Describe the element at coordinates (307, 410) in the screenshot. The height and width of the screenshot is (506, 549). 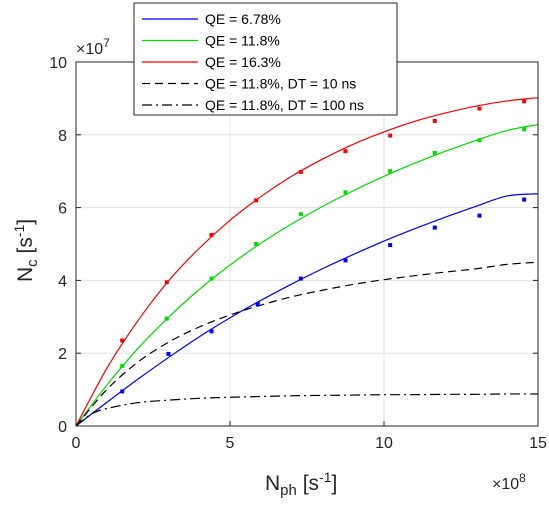
I see `series-line` at that location.